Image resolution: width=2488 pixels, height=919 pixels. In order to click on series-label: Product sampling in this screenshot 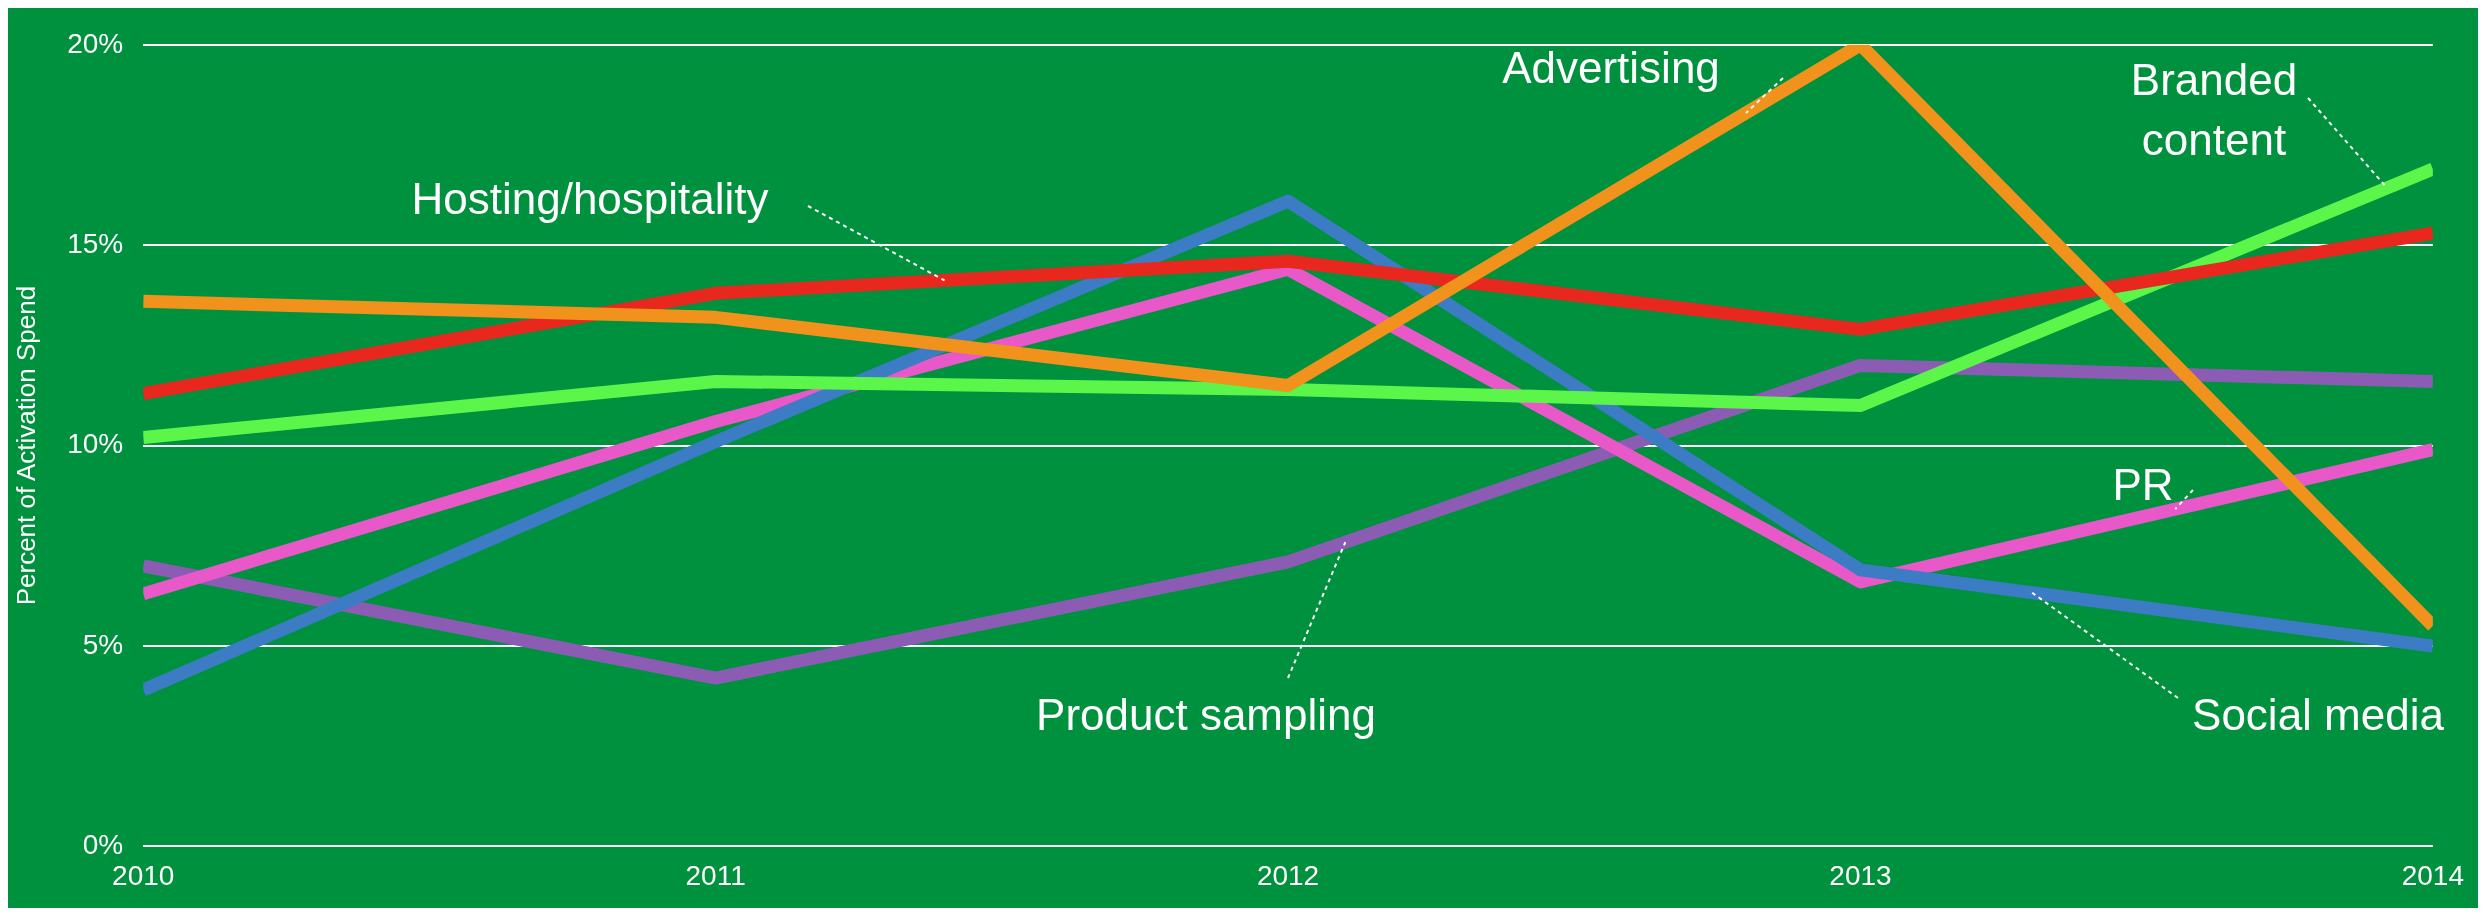, I will do `click(1206, 715)`.